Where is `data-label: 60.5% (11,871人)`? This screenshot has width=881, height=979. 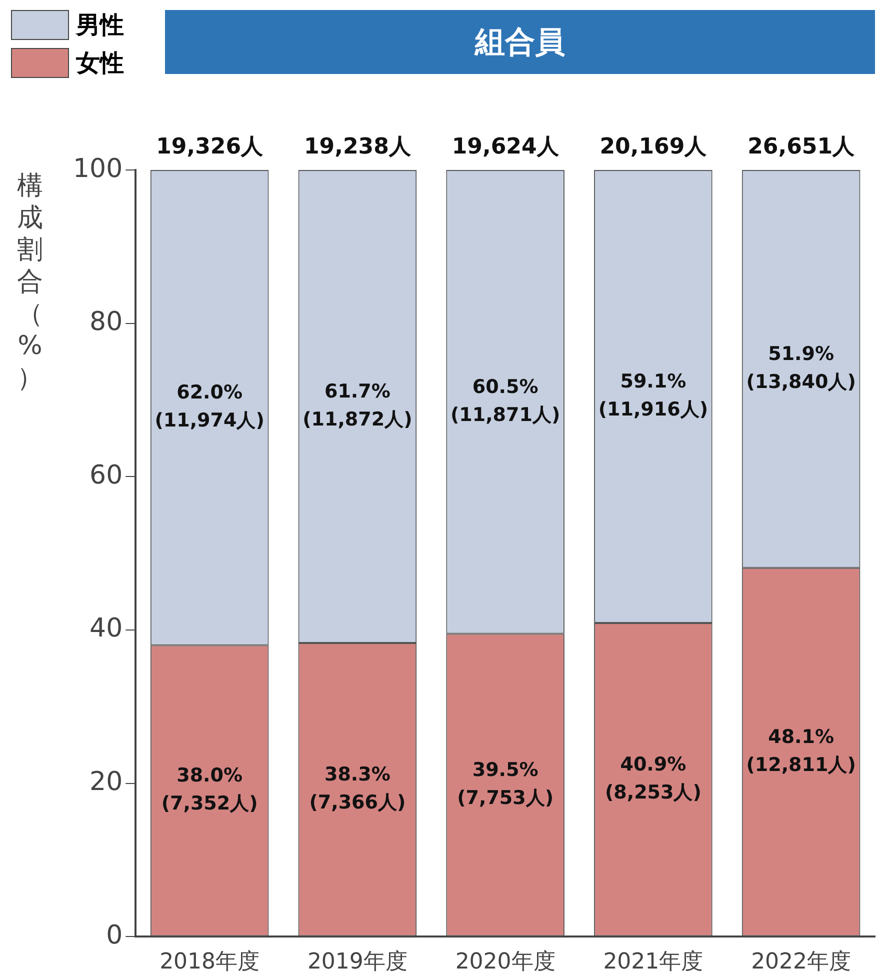 data-label: 60.5% (11,871人) is located at coordinates (505, 401).